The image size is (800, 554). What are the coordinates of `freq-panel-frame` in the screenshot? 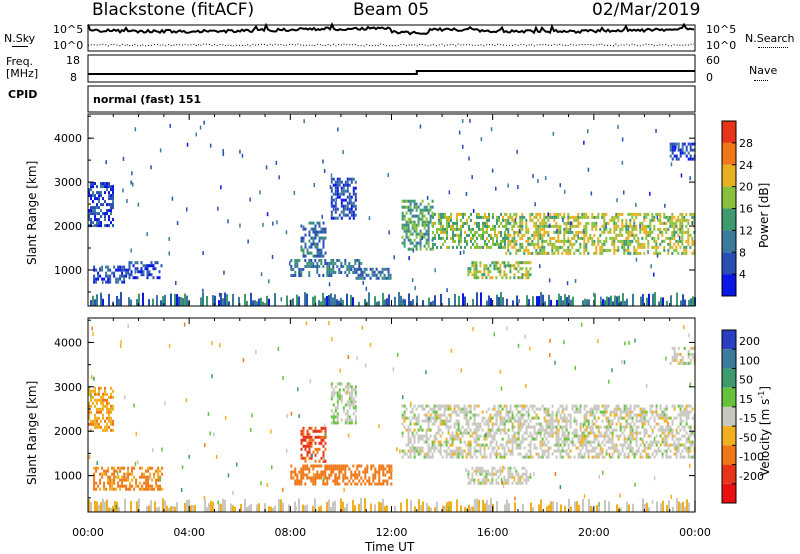 It's located at (391, 68).